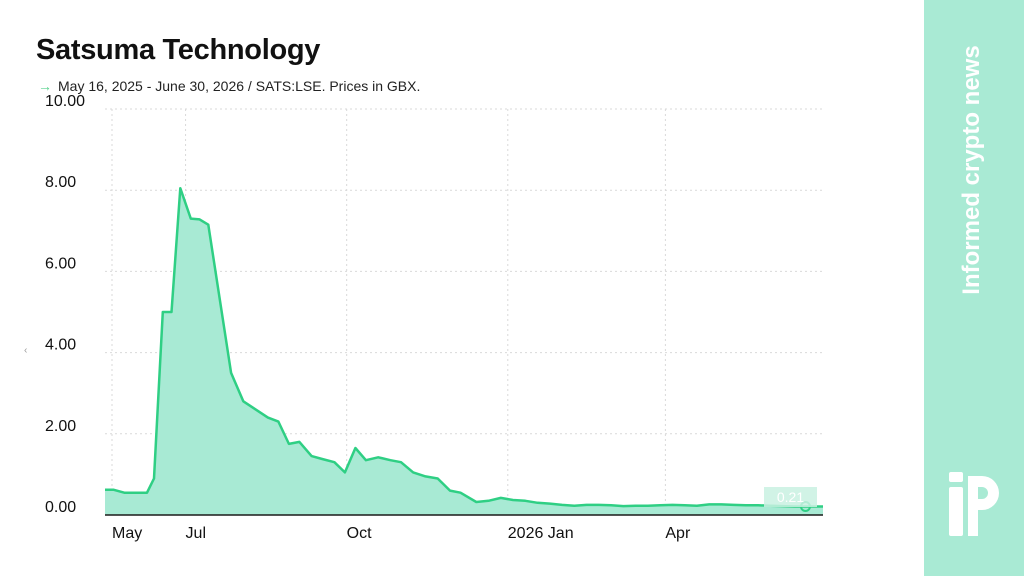  I want to click on y-tick-label: 6.00, so click(60, 263).